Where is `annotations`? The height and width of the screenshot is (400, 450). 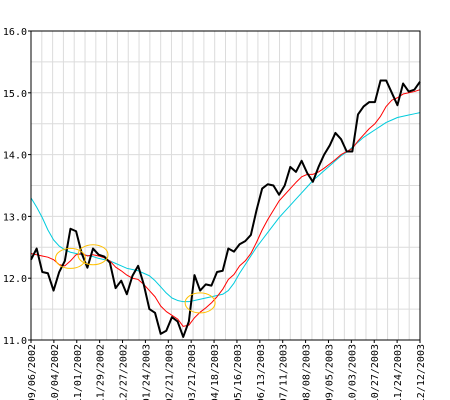
annotations is located at coordinates (135, 279).